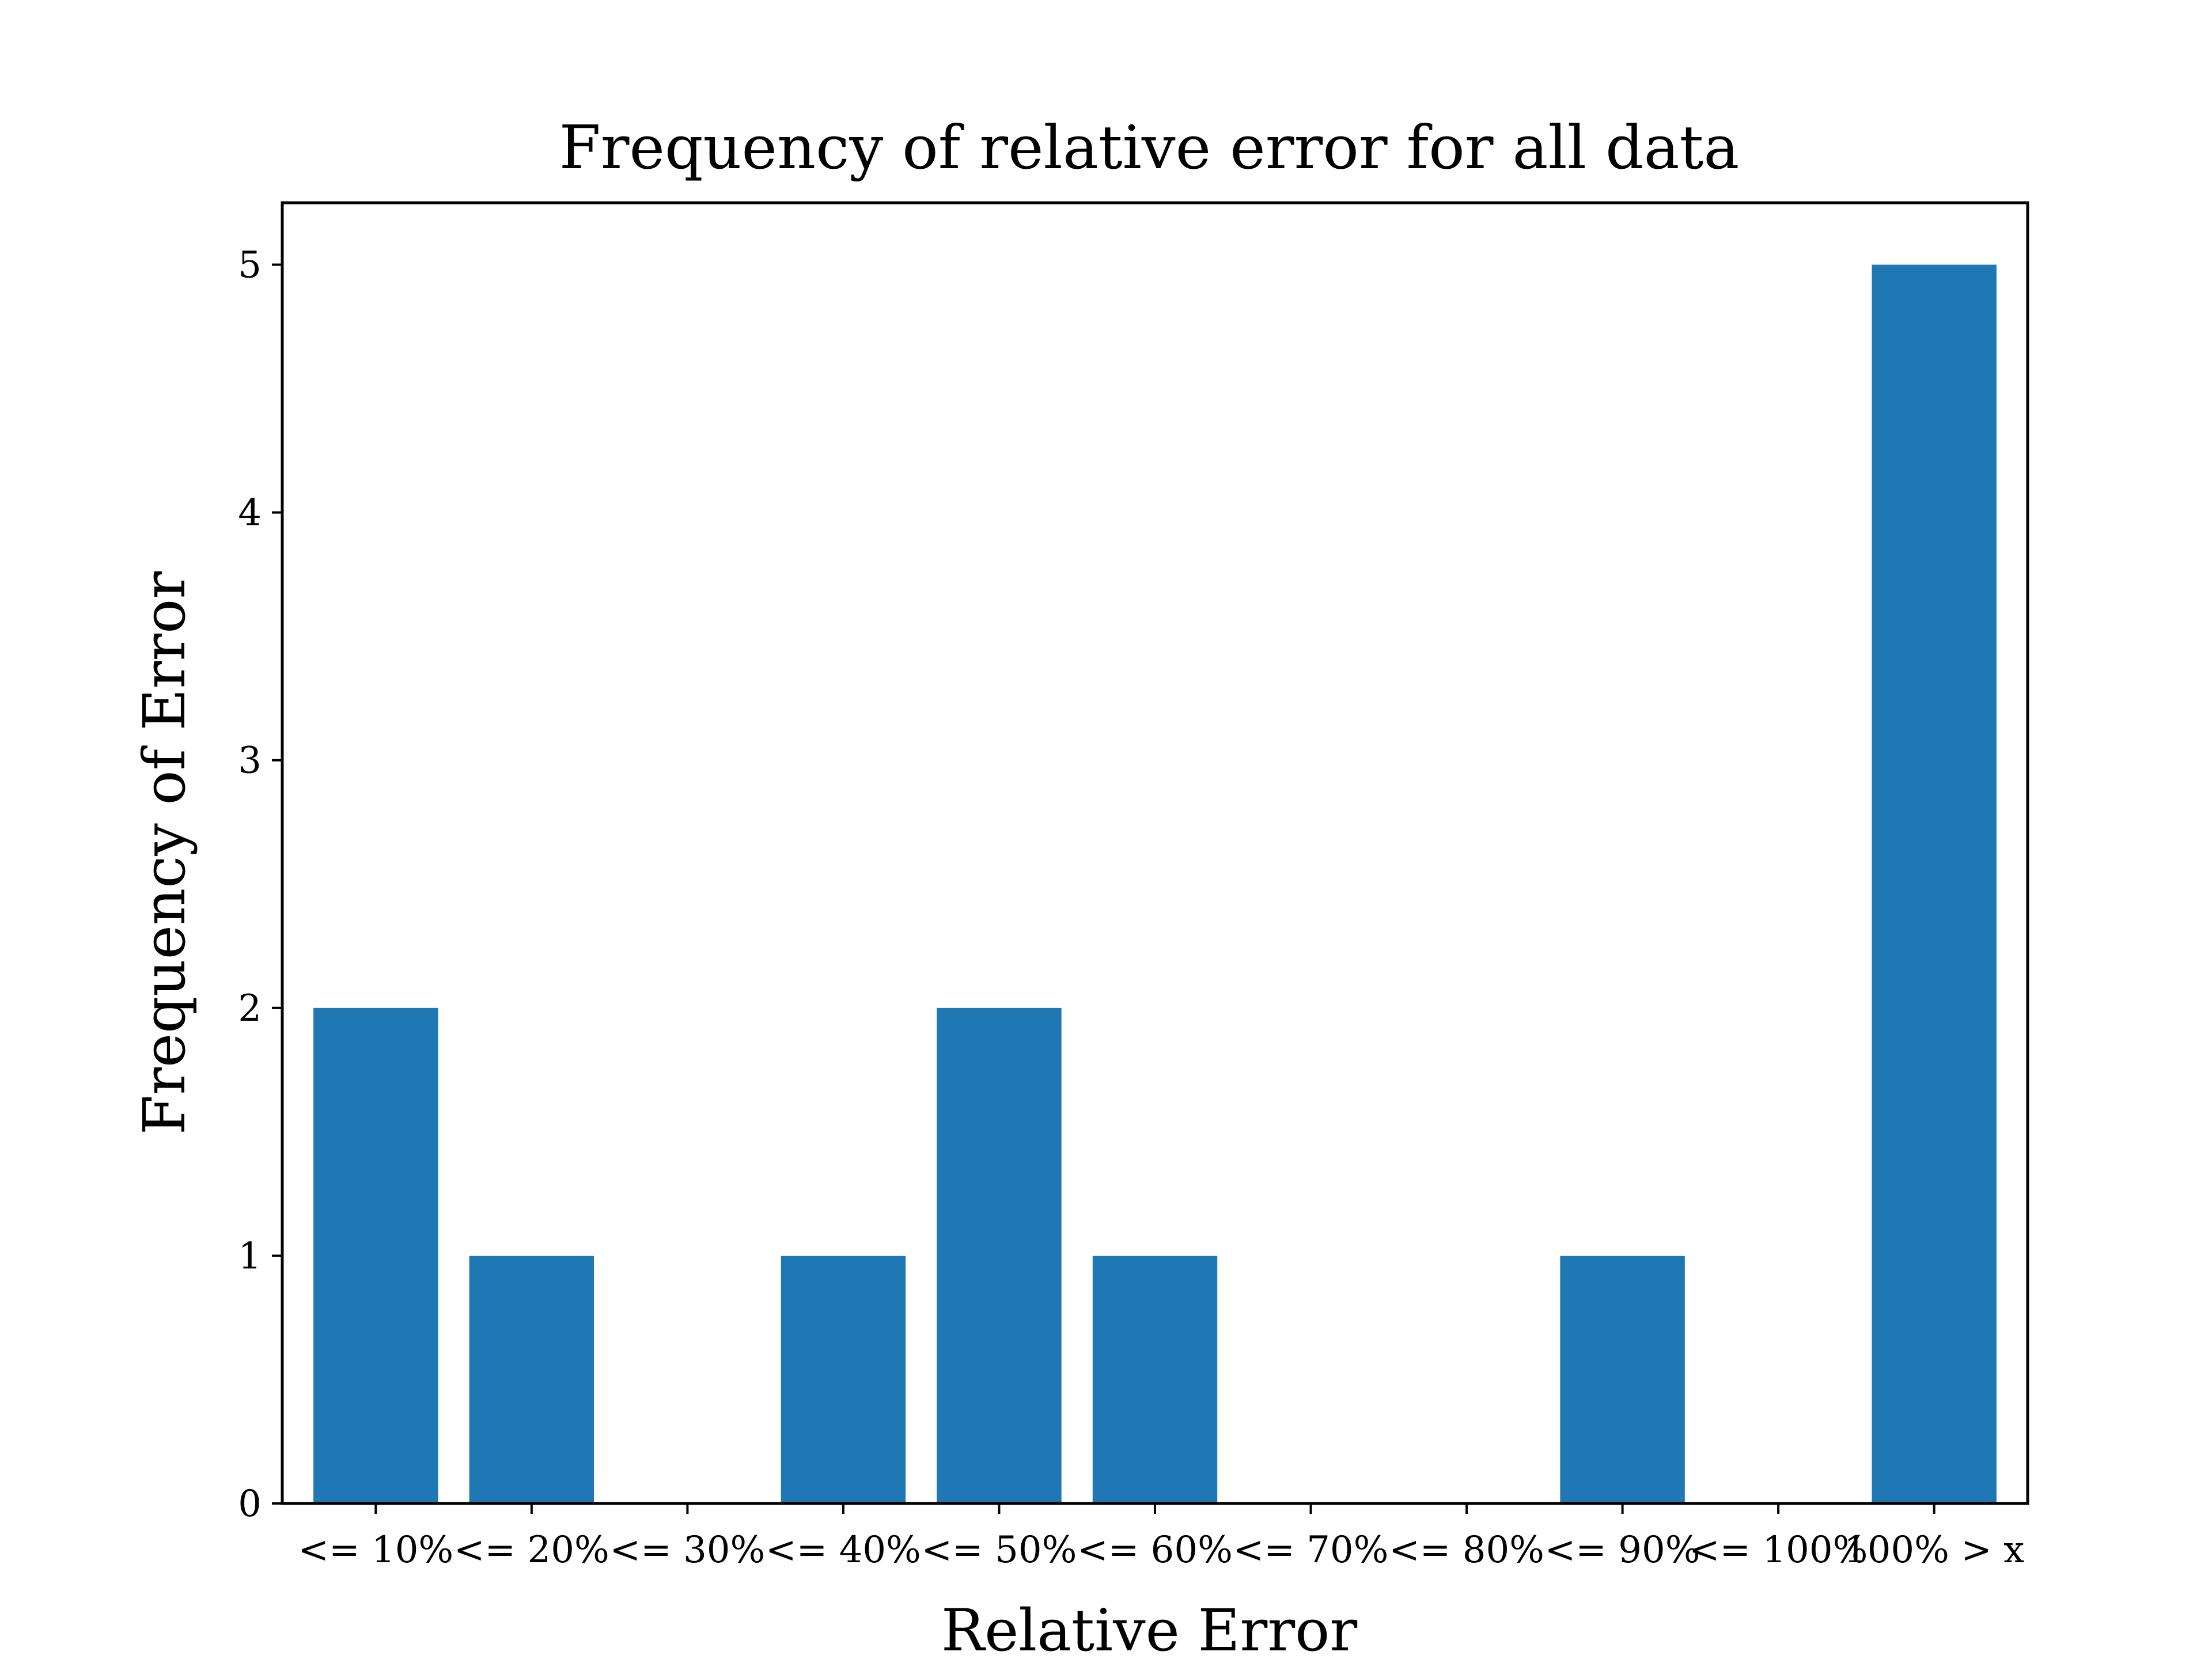 Image resolution: width=2212 pixels, height=1659 pixels. What do you see at coordinates (1622, 1550) in the screenshot?
I see `x-tick-label-8: <= 90%` at bounding box center [1622, 1550].